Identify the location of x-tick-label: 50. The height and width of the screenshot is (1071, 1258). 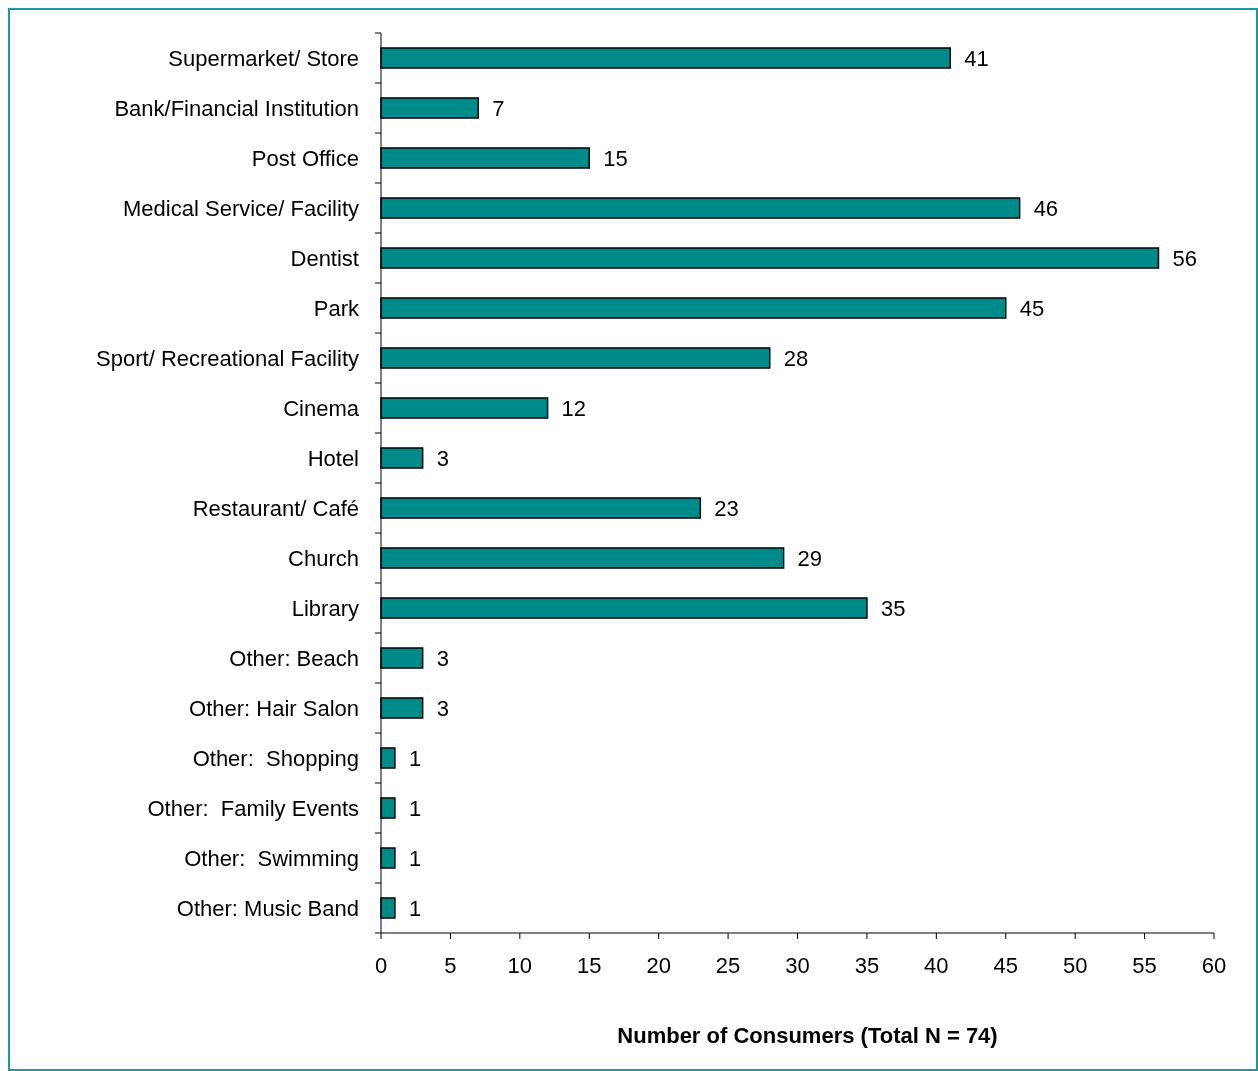
(1075, 965).